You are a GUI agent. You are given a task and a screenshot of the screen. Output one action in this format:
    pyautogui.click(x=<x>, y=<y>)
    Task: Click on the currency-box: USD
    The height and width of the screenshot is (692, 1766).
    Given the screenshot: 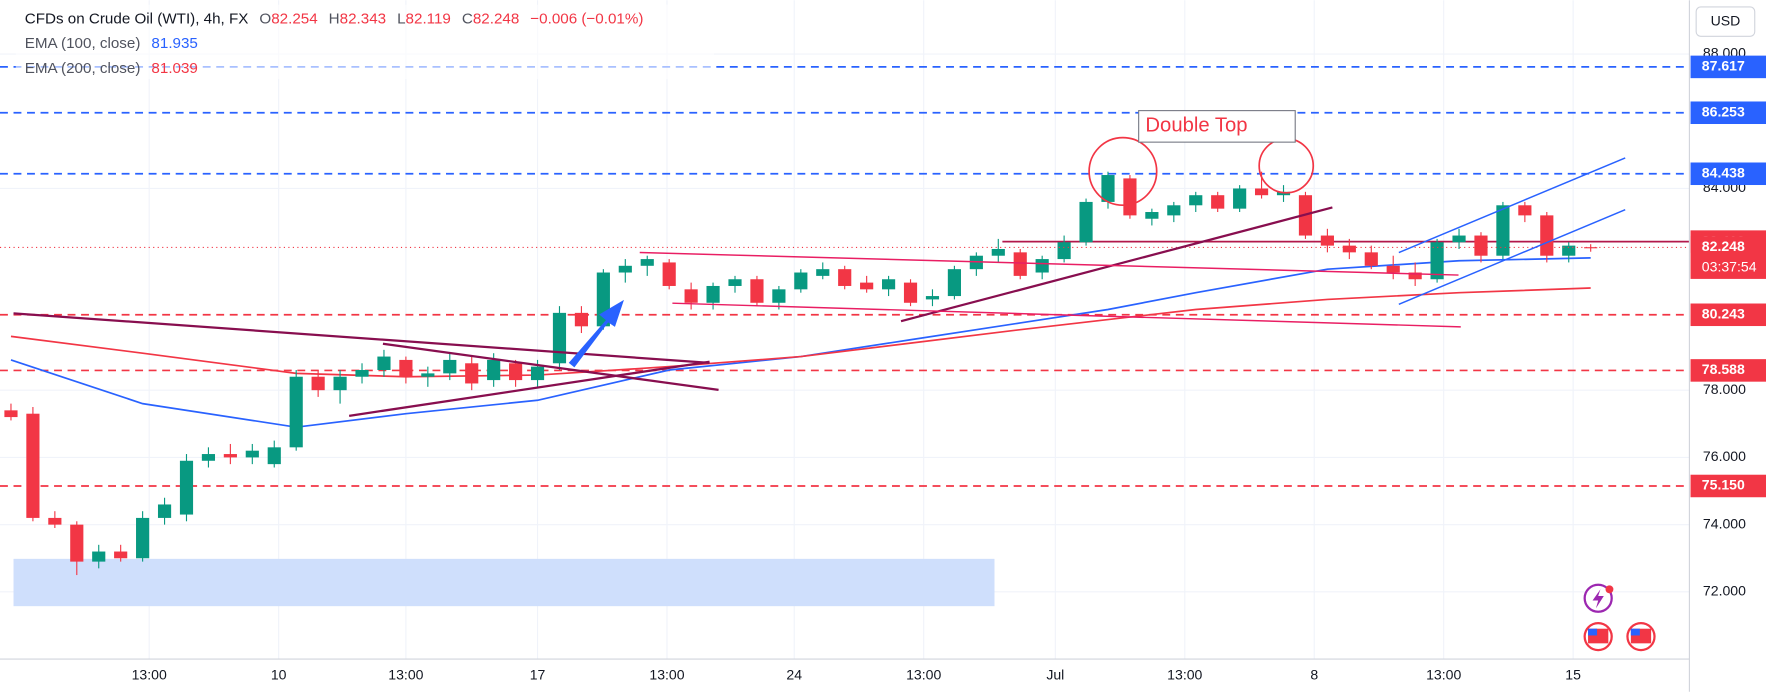 What is the action you would take?
    pyautogui.click(x=1725, y=21)
    